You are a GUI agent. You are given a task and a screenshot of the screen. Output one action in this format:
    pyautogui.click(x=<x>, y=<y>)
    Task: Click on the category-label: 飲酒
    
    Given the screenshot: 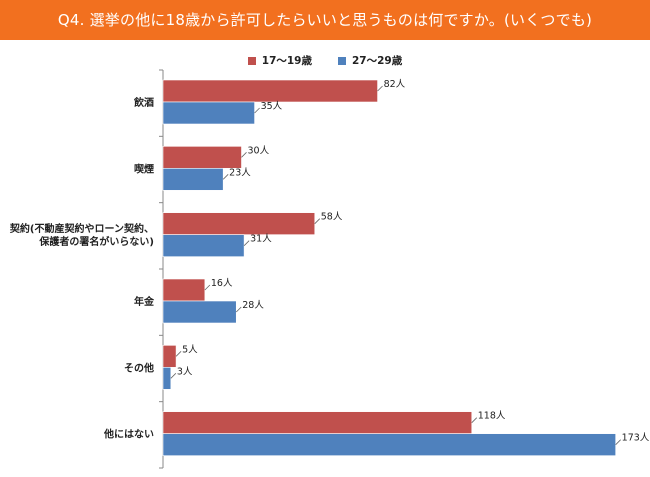 What is the action you would take?
    pyautogui.click(x=143, y=102)
    